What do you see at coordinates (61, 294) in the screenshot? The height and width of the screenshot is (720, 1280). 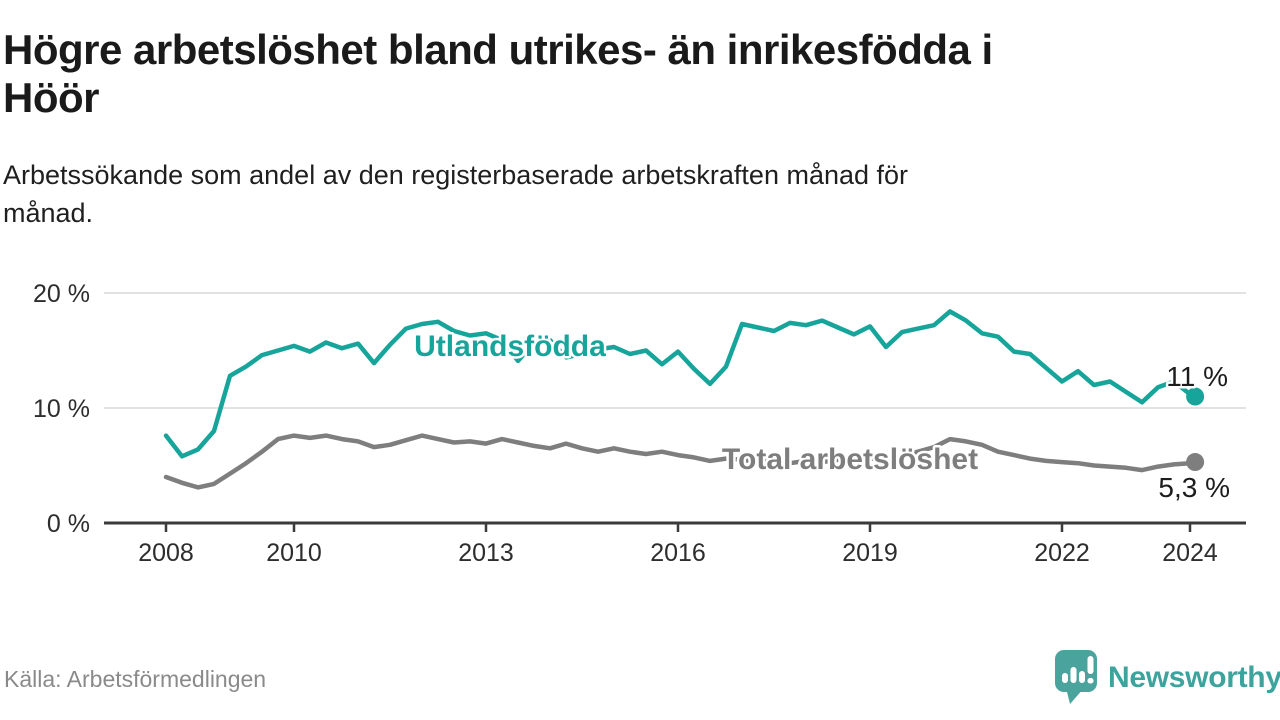 I see `y-tick-label-20: 20 %` at bounding box center [61, 294].